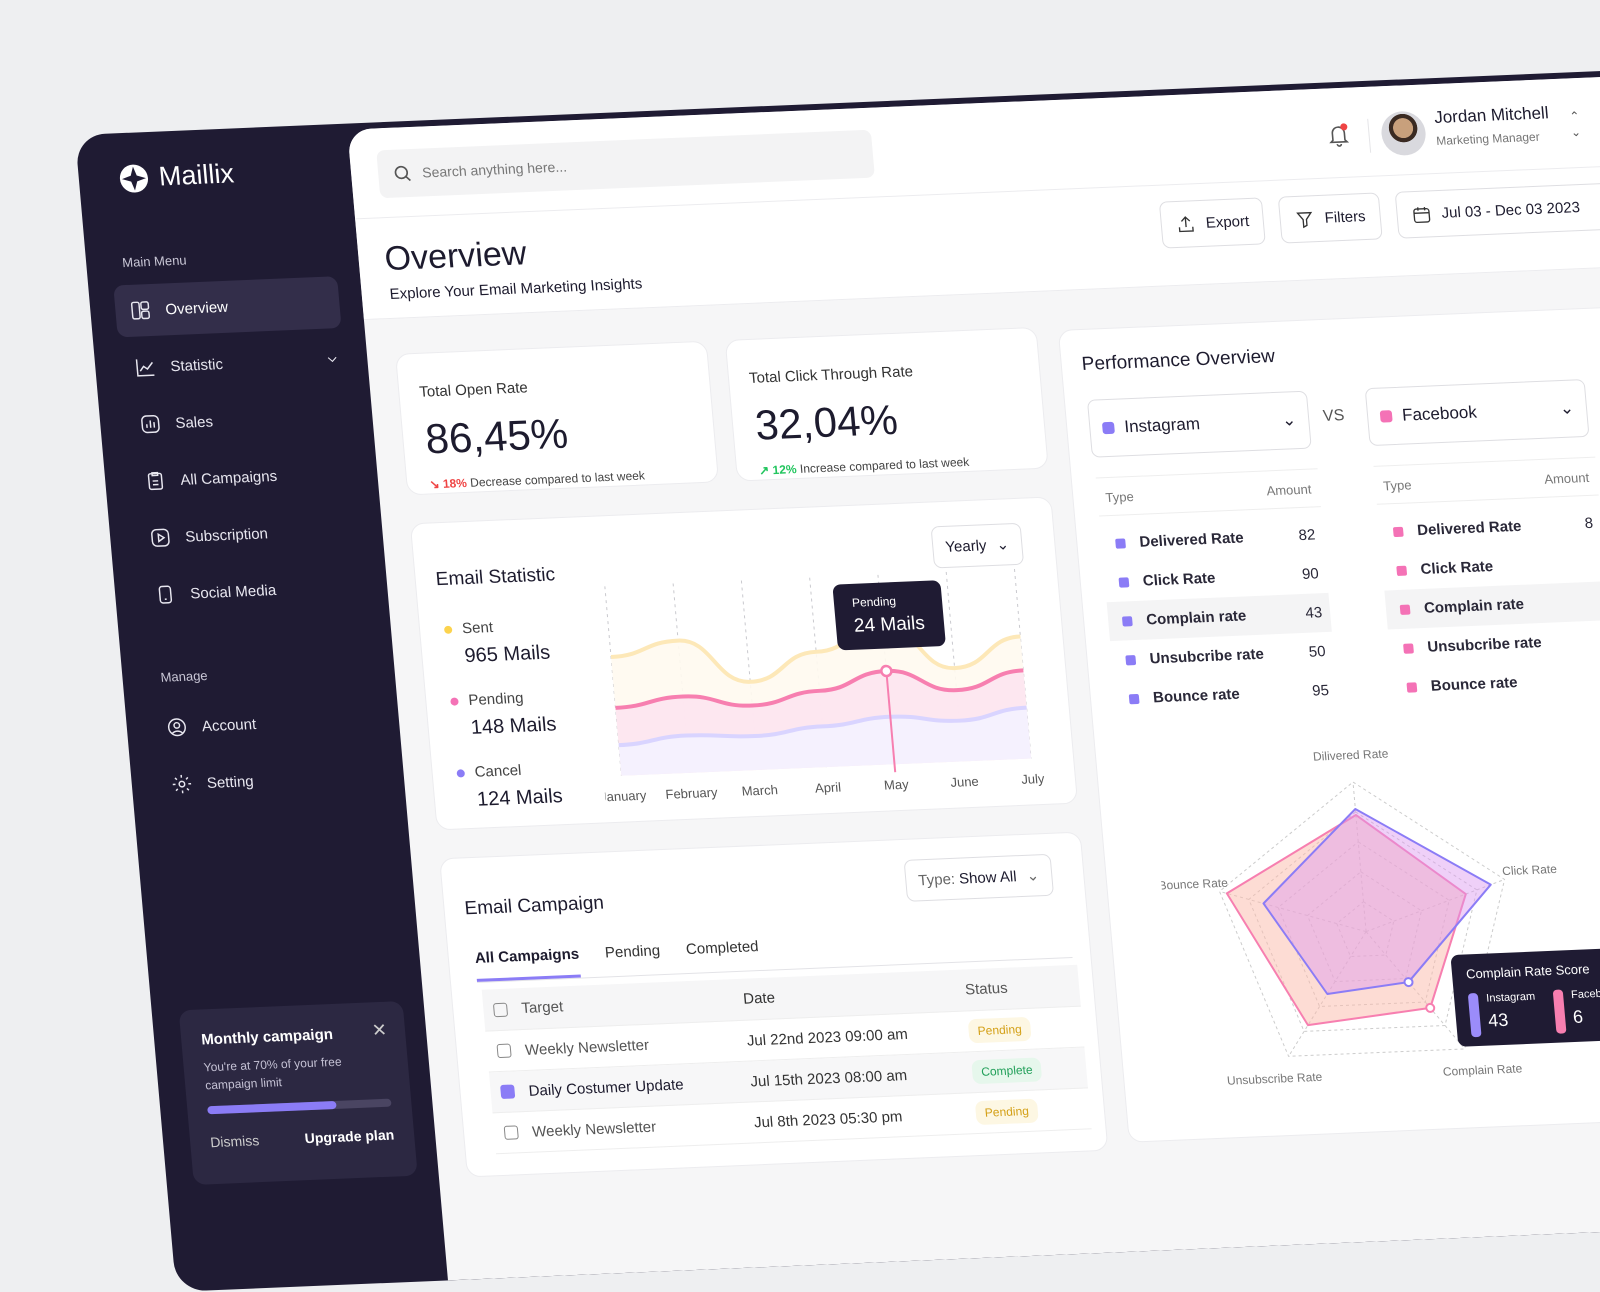 The width and height of the screenshot is (1600, 1292). Describe the element at coordinates (230, 782) in the screenshot. I see `sidebar-item-label: Setting` at that location.